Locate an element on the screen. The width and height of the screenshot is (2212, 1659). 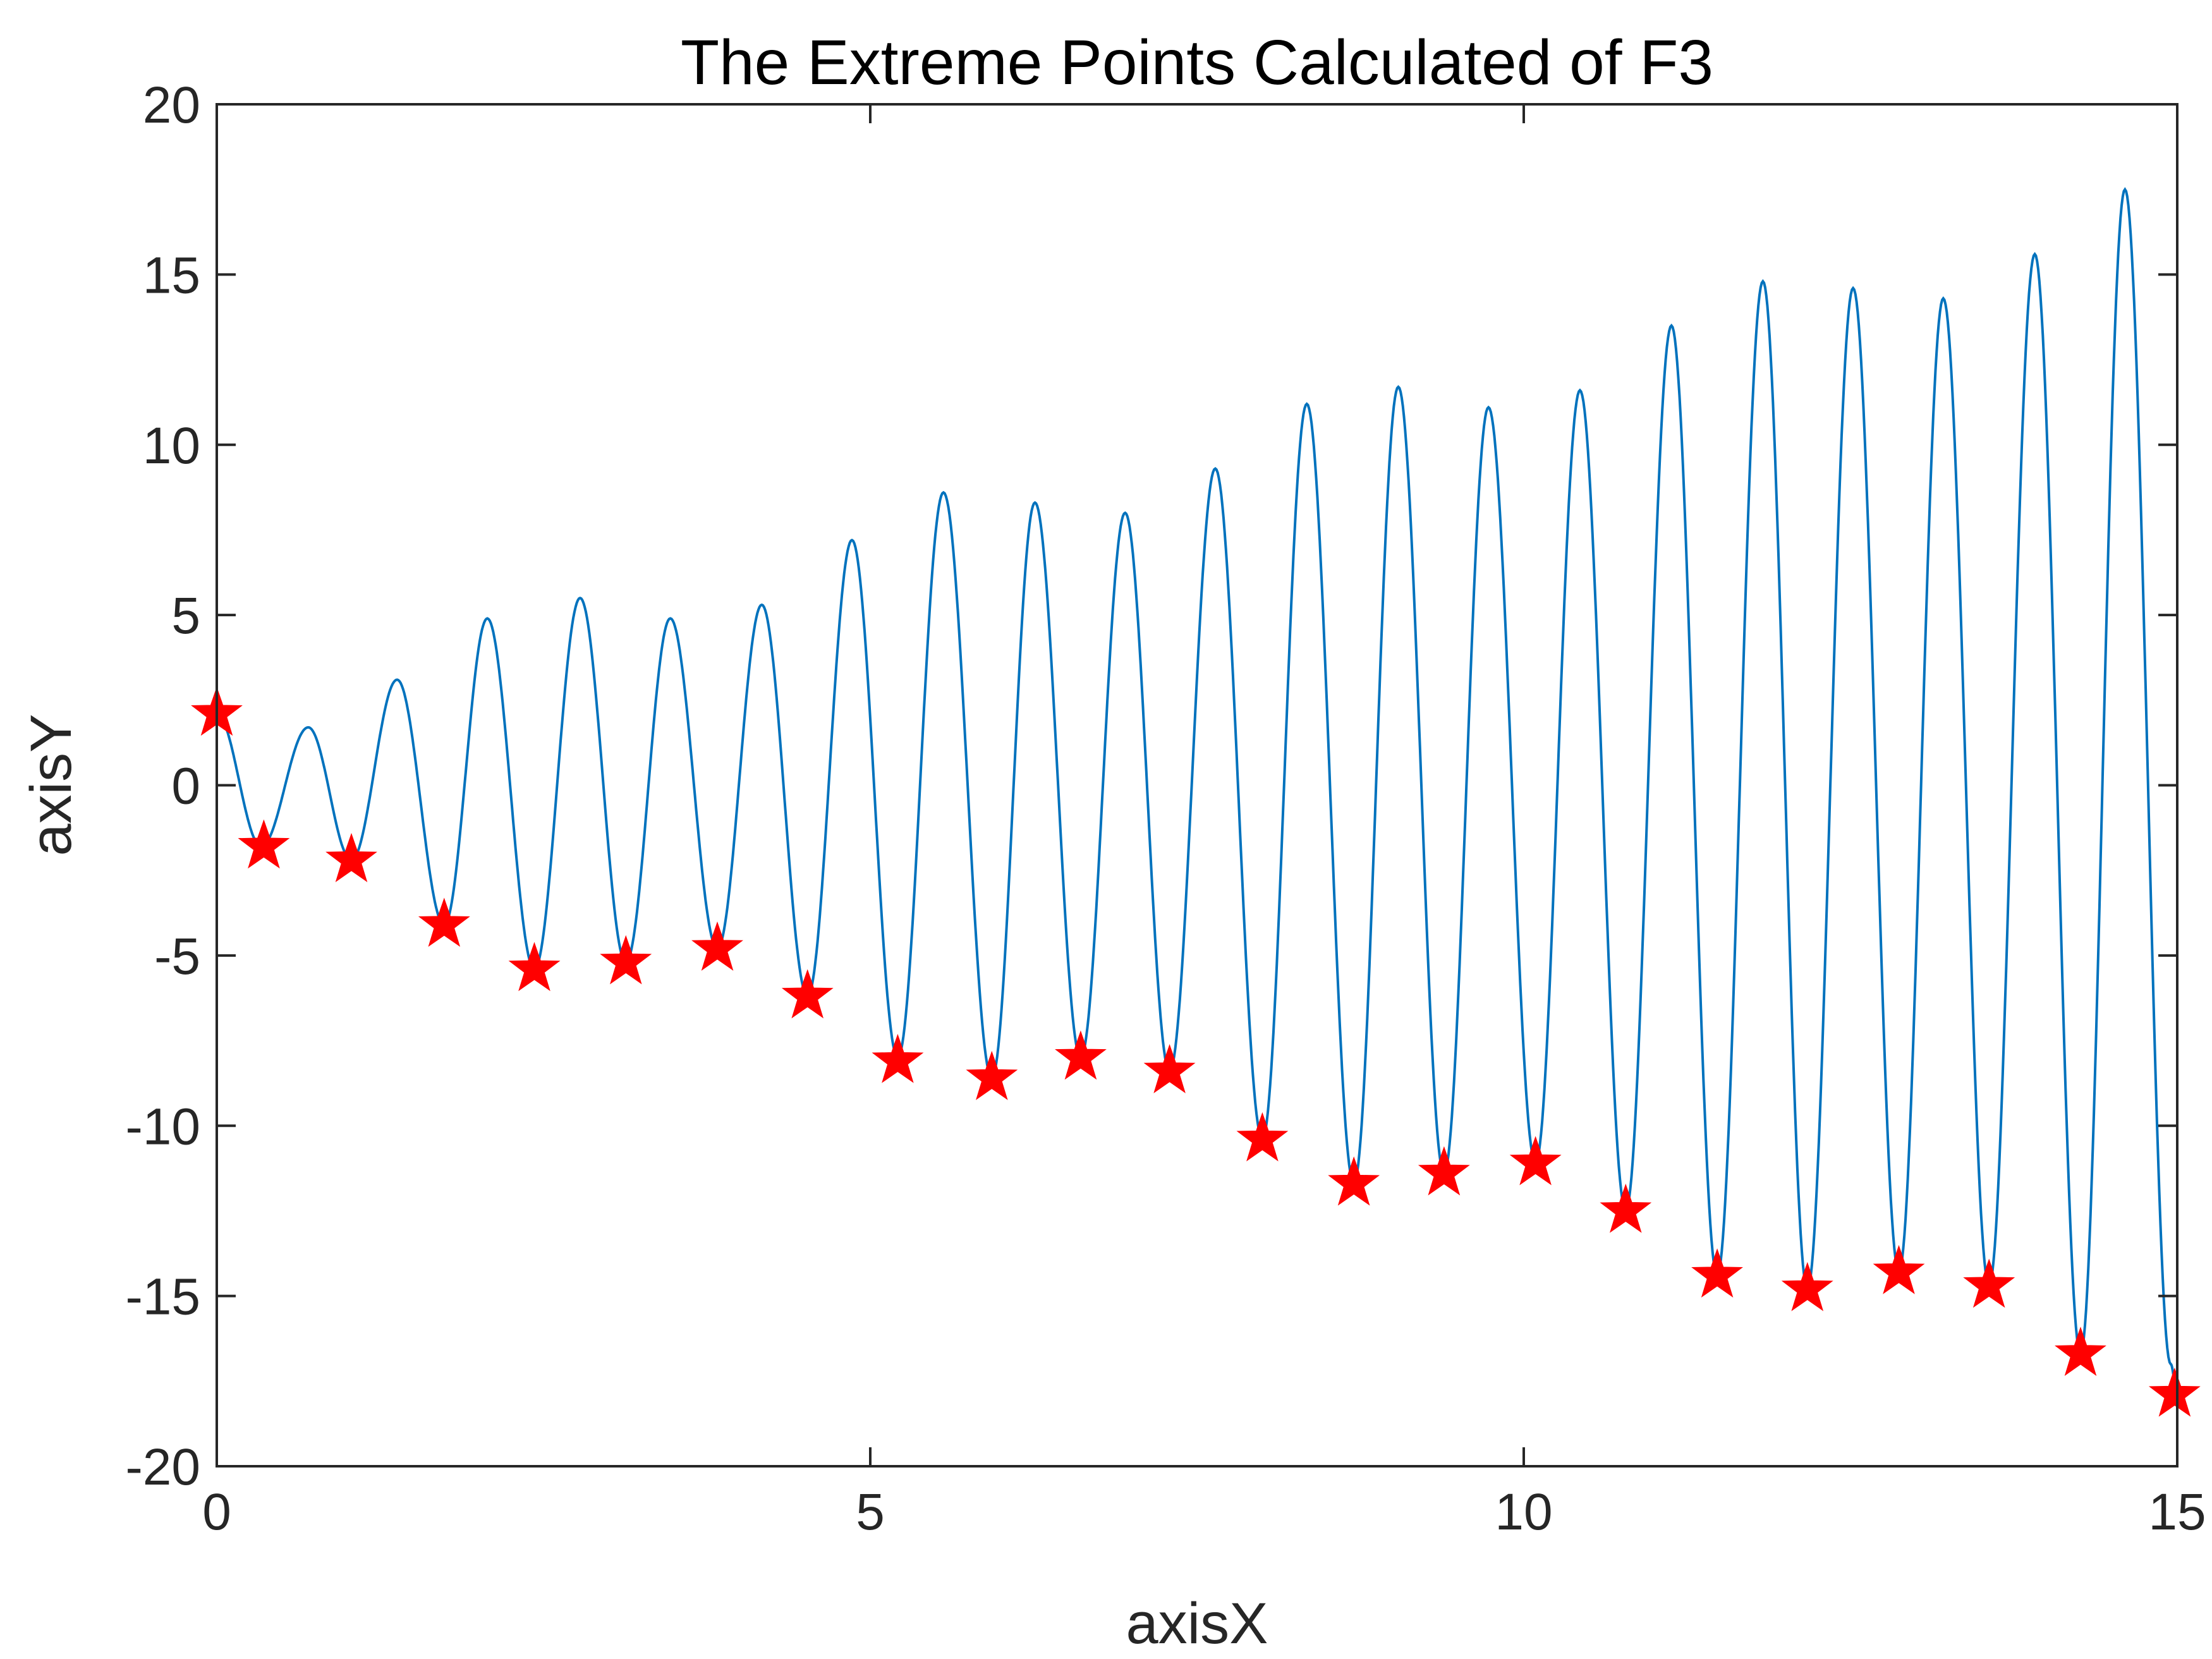
chart-title: The Extreme Points Calculated of F3 is located at coordinates (1197, 62).